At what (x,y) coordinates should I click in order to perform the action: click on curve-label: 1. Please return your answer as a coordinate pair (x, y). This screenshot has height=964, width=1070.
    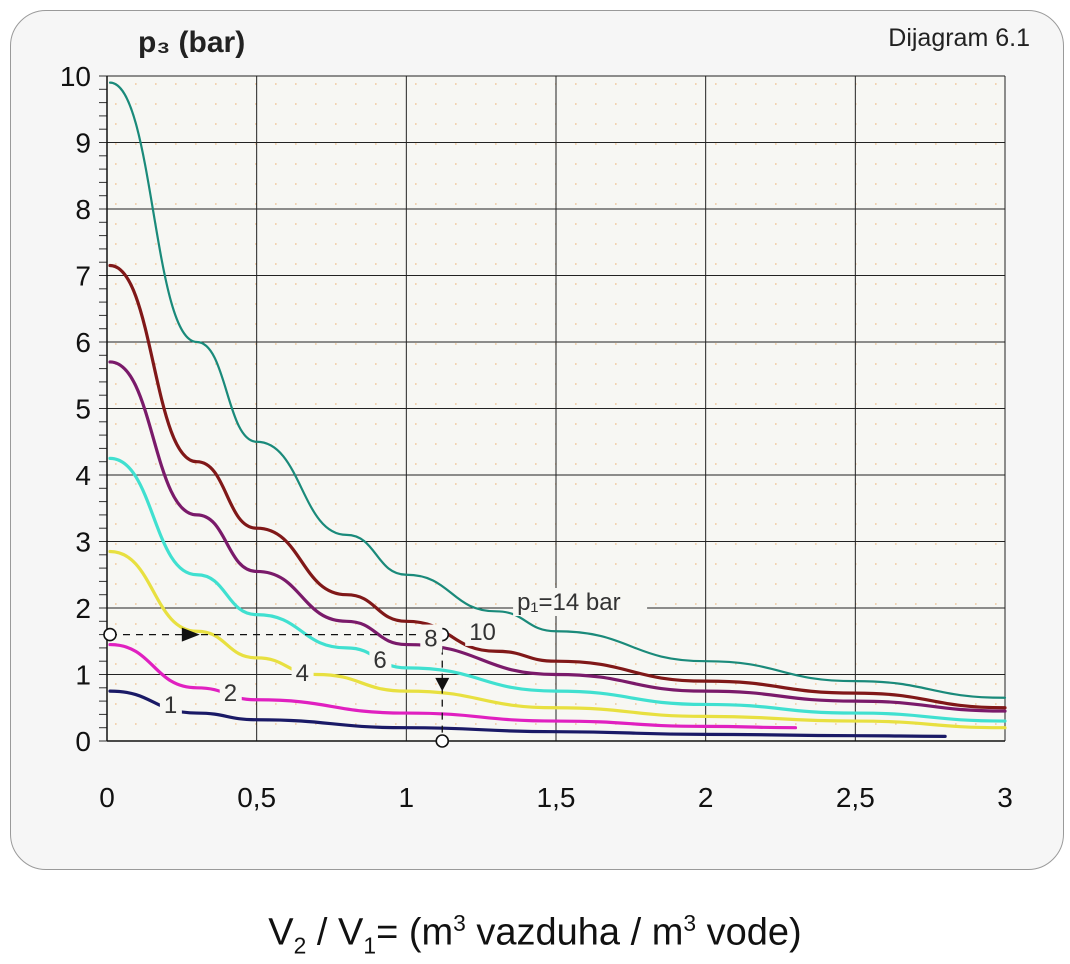
    Looking at the image, I should click on (170, 705).